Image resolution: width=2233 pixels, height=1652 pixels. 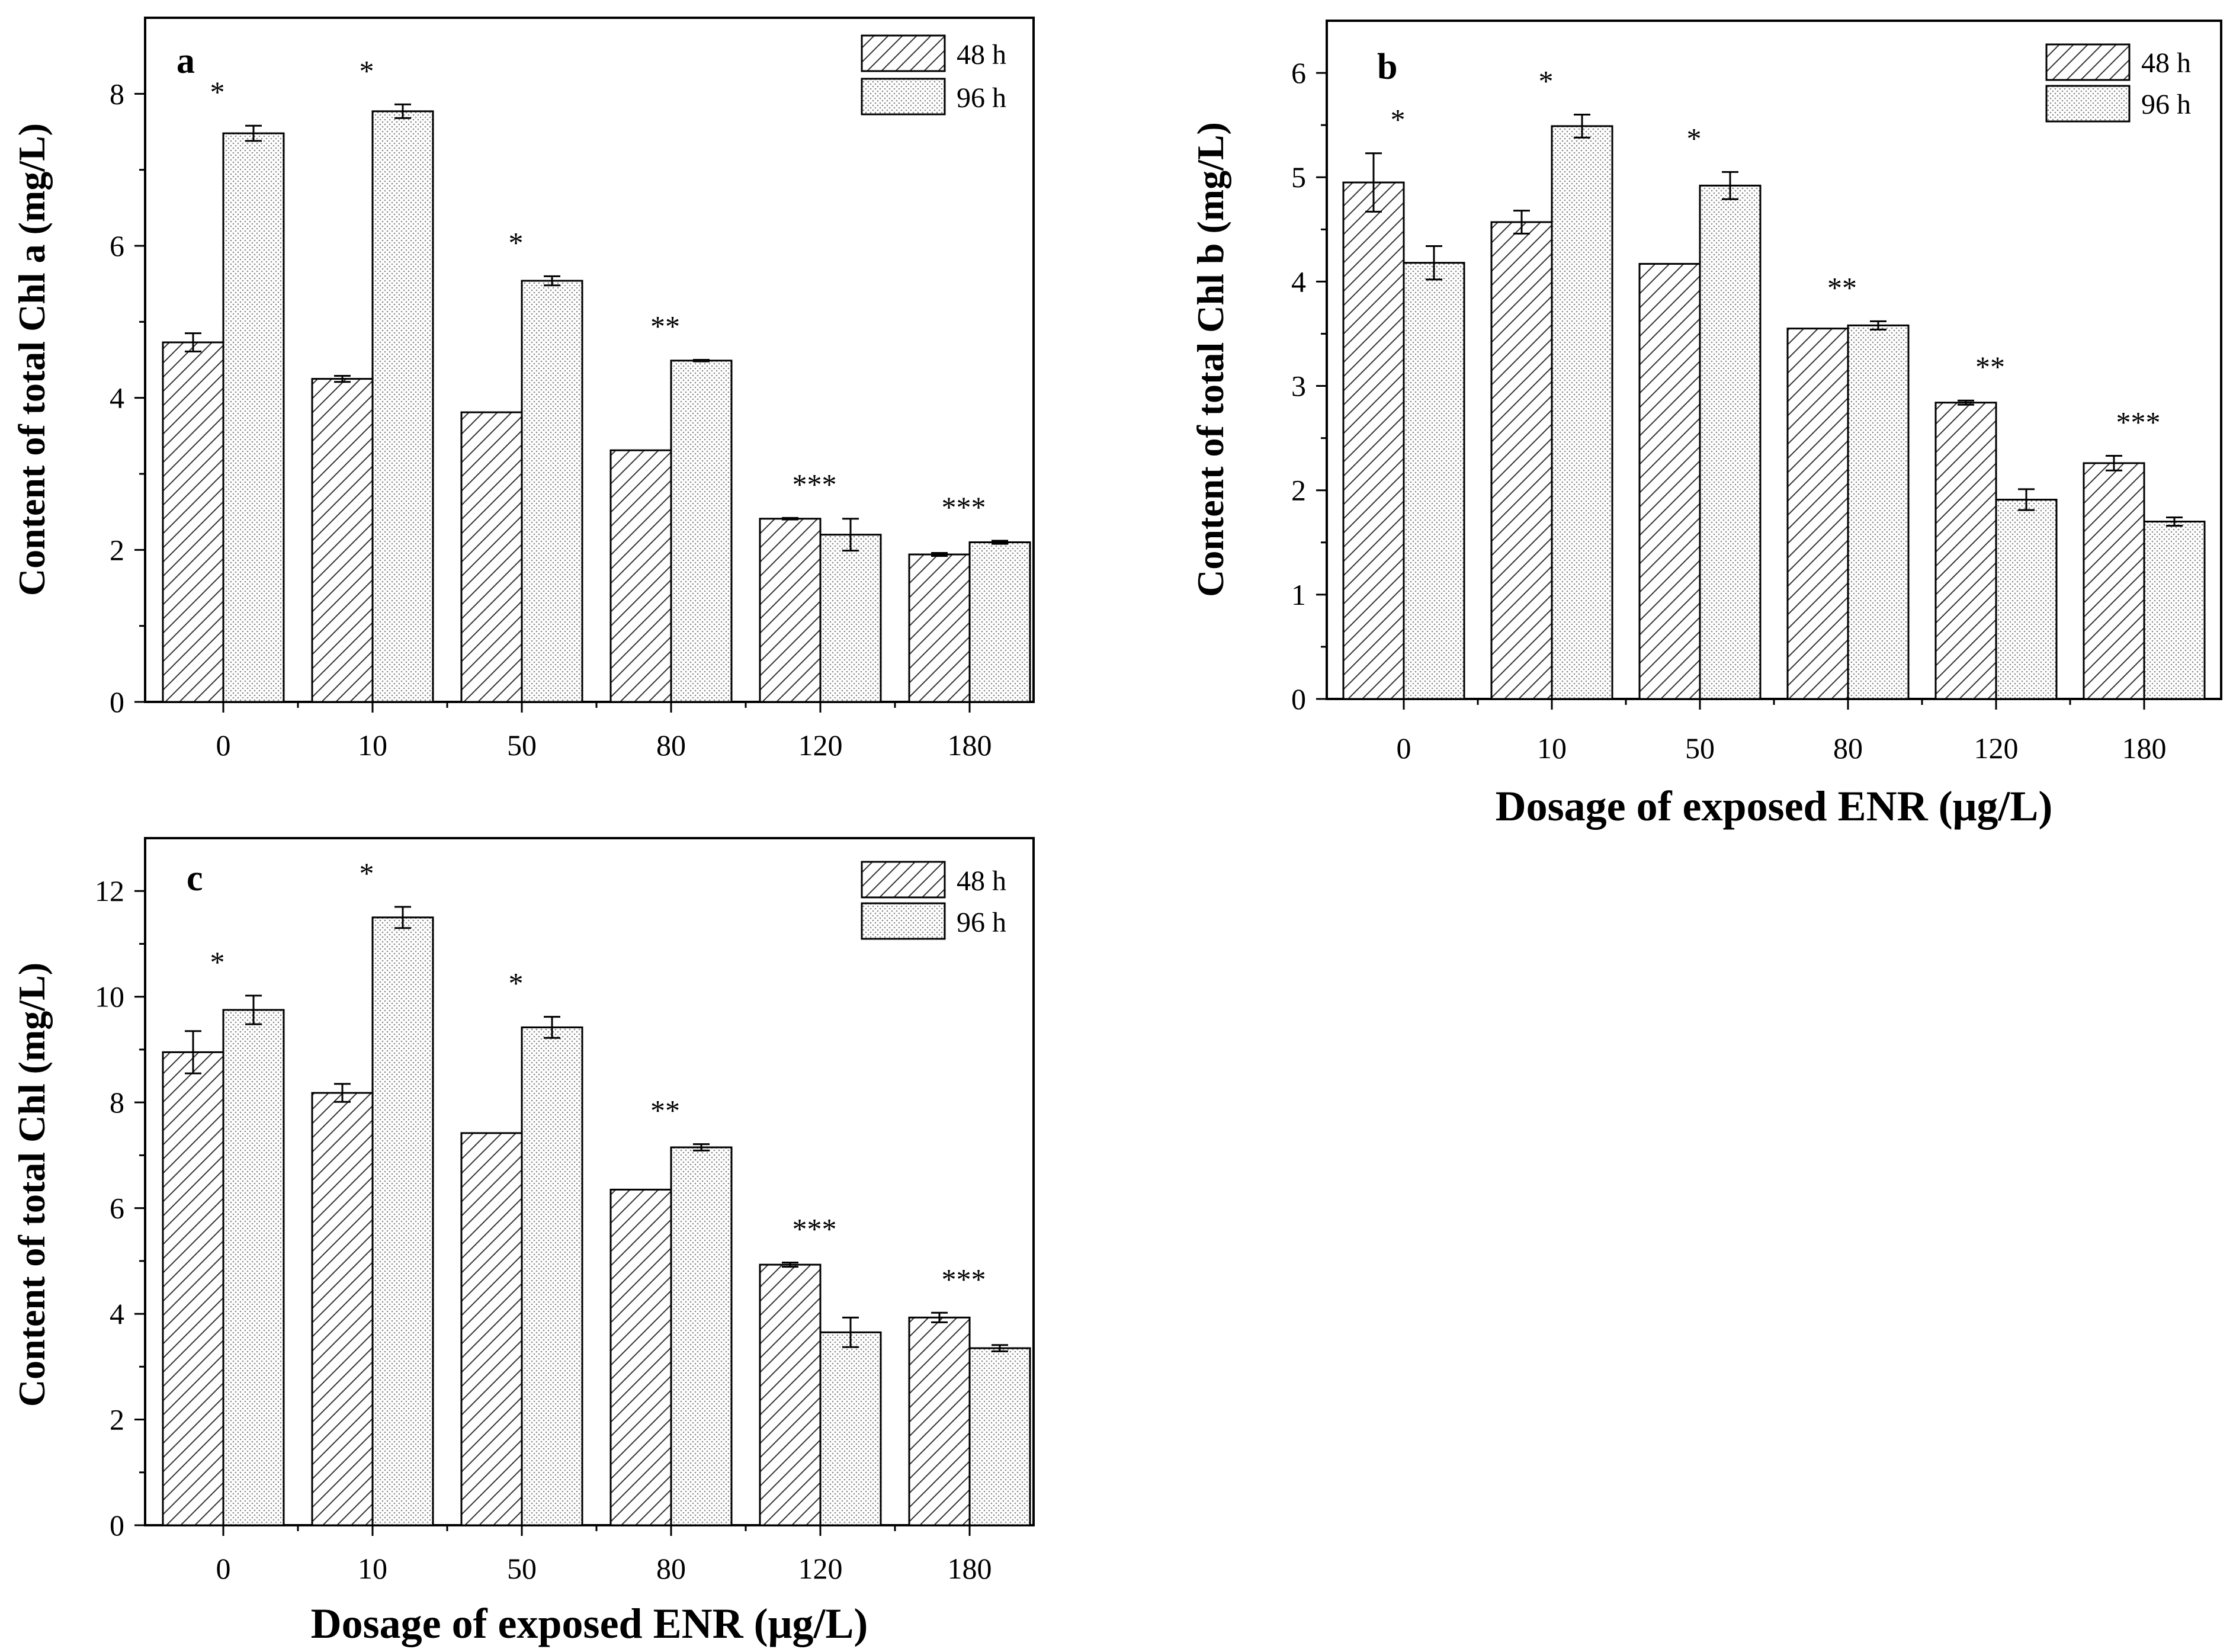 What do you see at coordinates (1298, 177) in the screenshot?
I see `y-tick-label: 5` at bounding box center [1298, 177].